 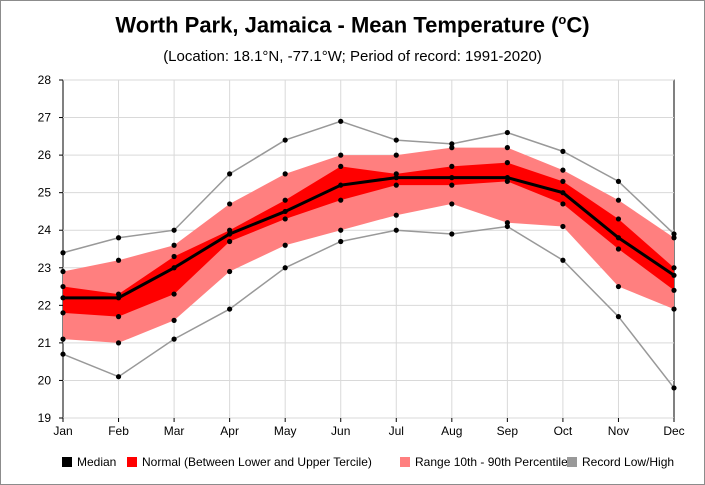 What do you see at coordinates (229, 431) in the screenshot?
I see `x-tick-label: Apr` at bounding box center [229, 431].